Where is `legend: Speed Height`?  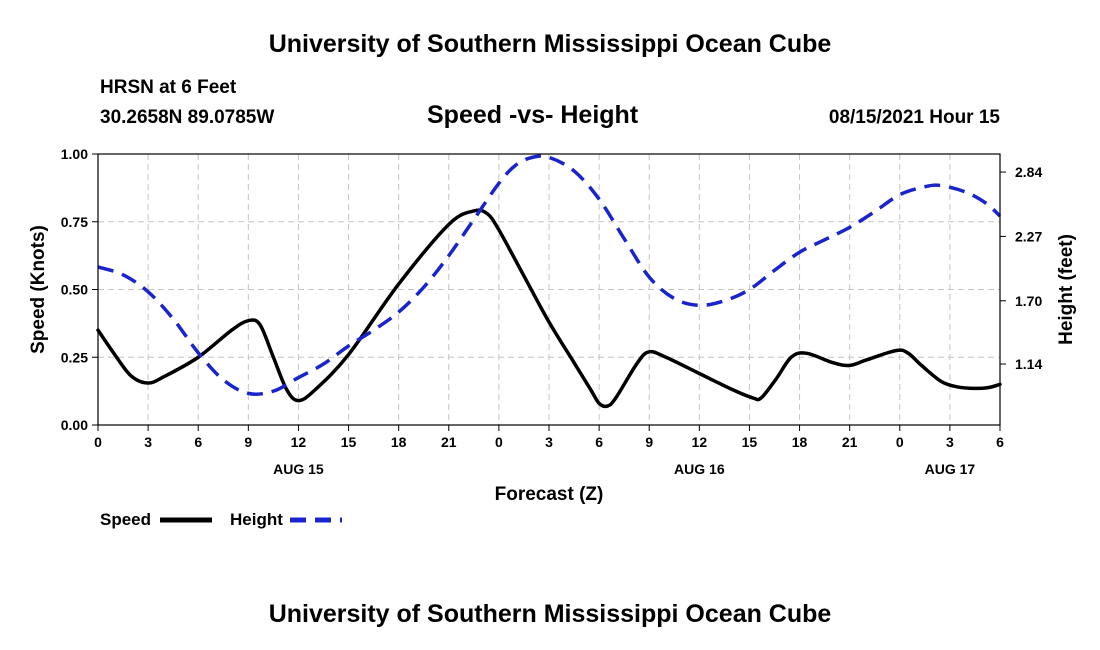 legend: Speed Height is located at coordinates (221, 519).